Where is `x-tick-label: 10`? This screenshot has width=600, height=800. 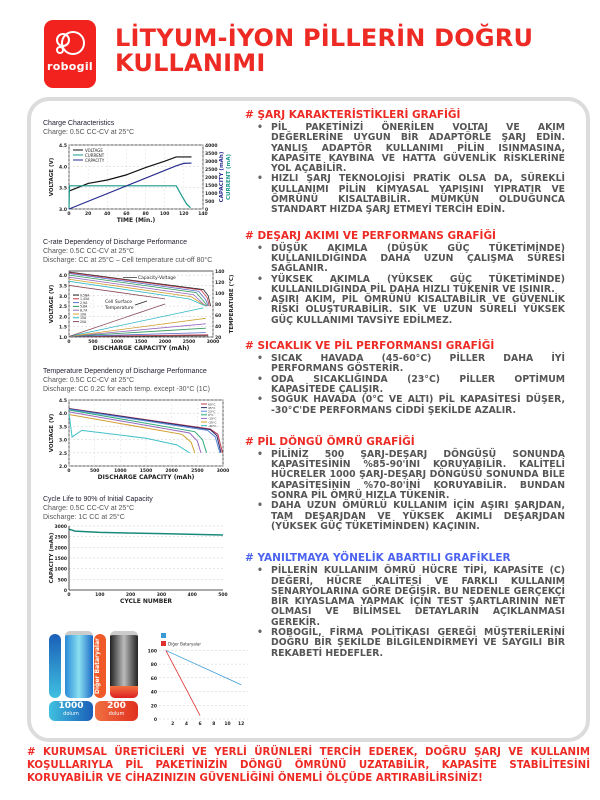
x-tick-label: 10 is located at coordinates (227, 723).